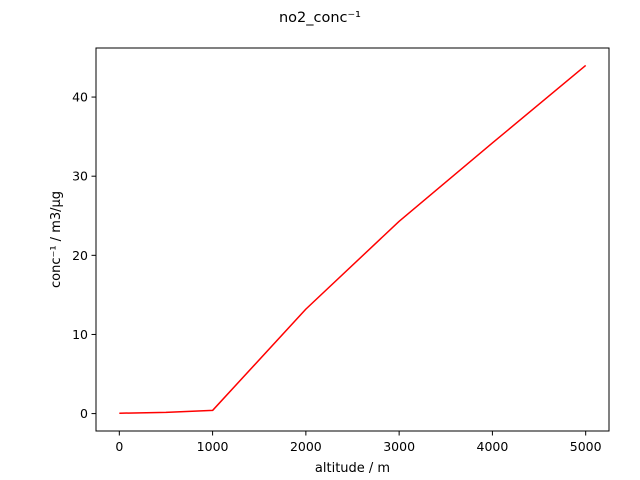 Image resolution: width=640 pixels, height=480 pixels. Describe the element at coordinates (84, 413) in the screenshot. I see `y-tick-label: 0` at that location.